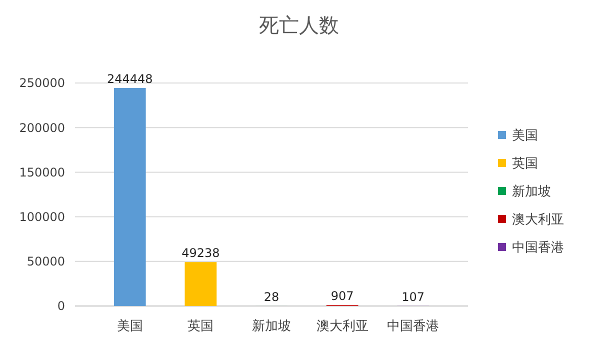 This screenshot has height=355, width=598. What do you see at coordinates (272, 297) in the screenshot?
I see `data-label: 28` at bounding box center [272, 297].